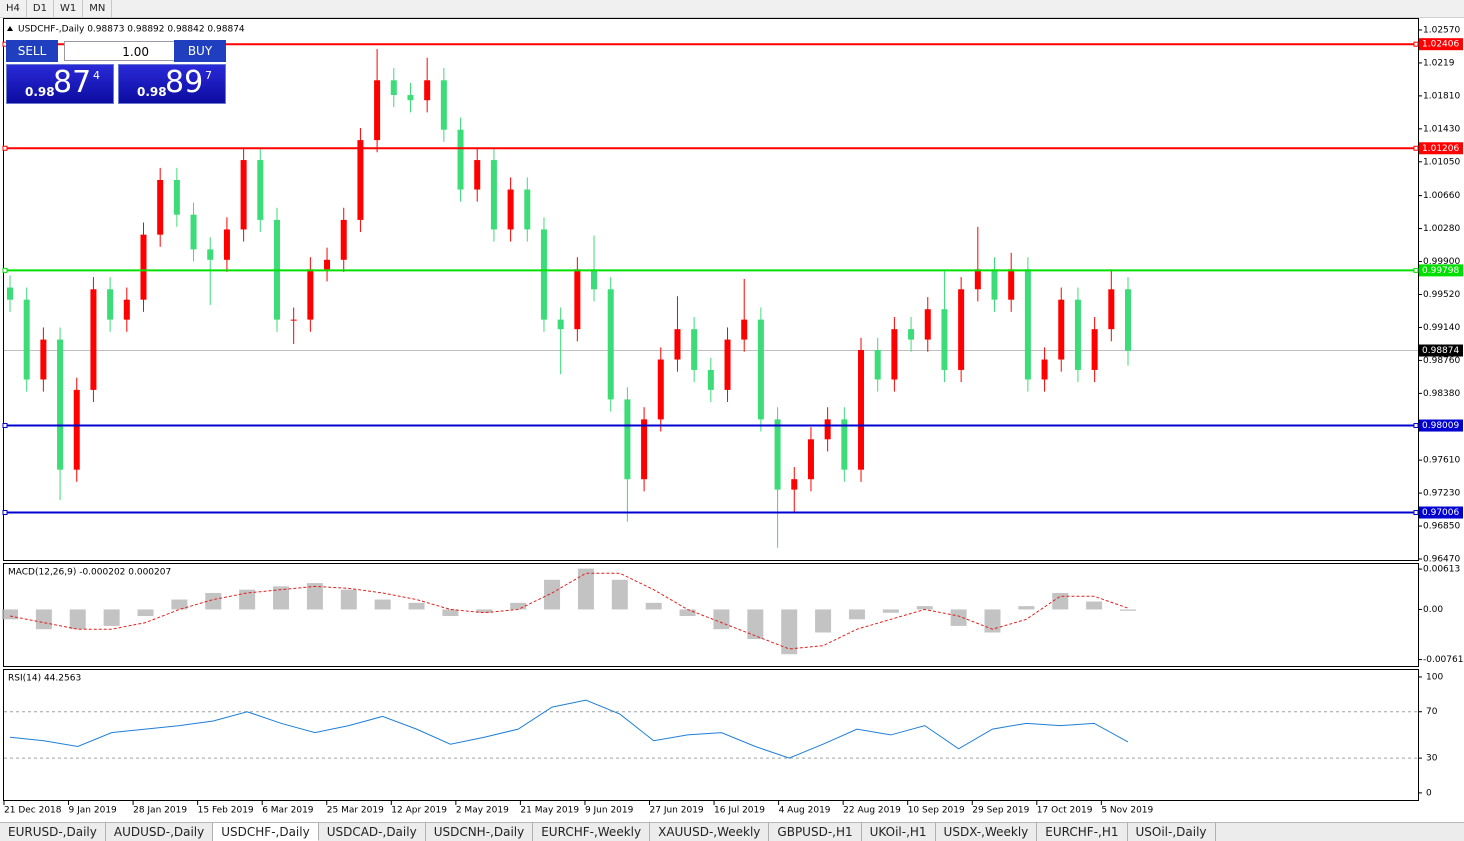 Image resolution: width=1464 pixels, height=841 pixels. I want to click on sell-price: 0.98 87 4, so click(60, 84).